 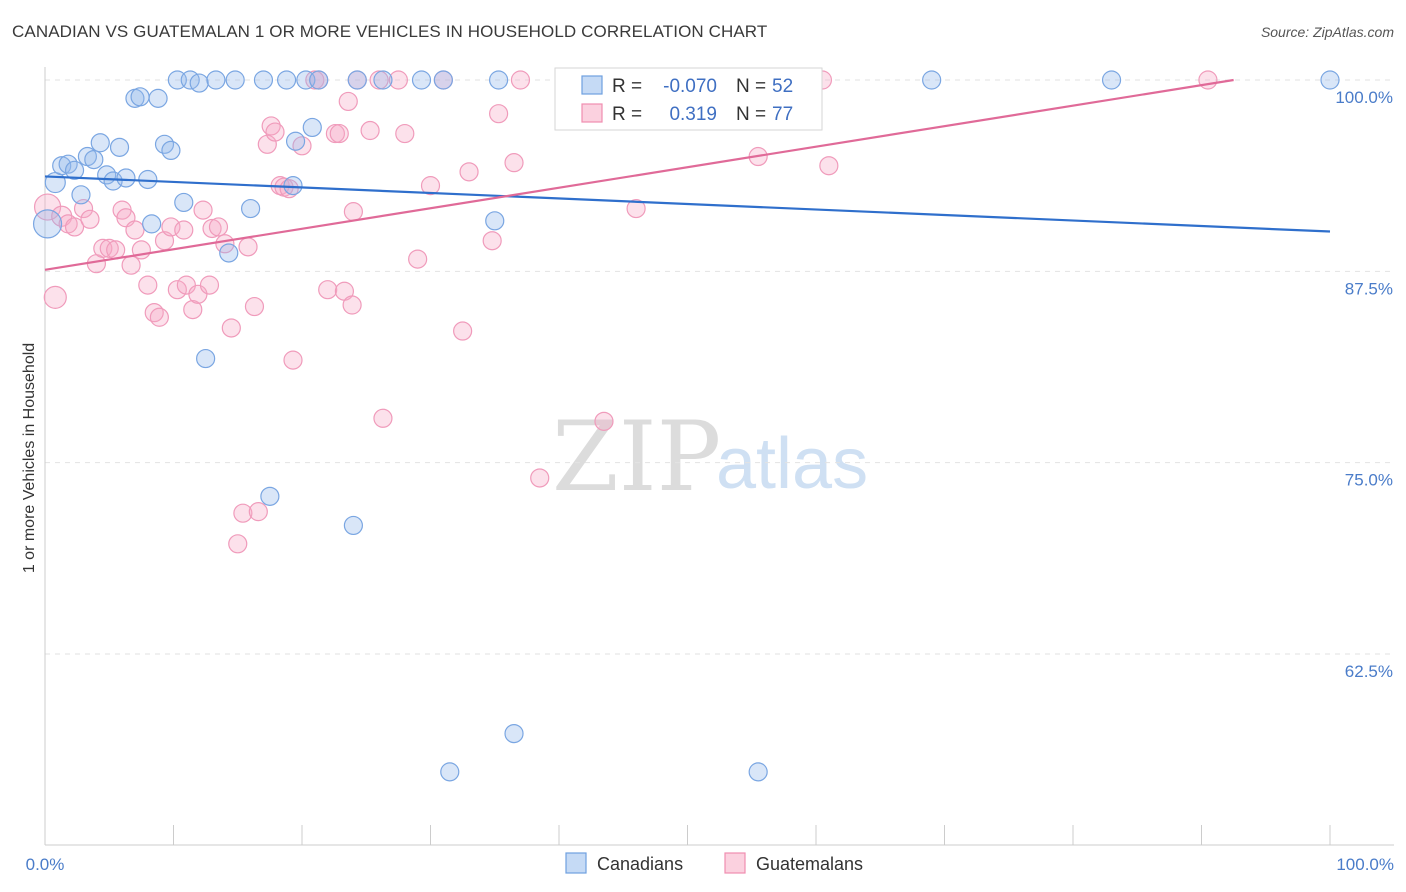 I want to click on trend-line-canadians, so click(x=687, y=204).